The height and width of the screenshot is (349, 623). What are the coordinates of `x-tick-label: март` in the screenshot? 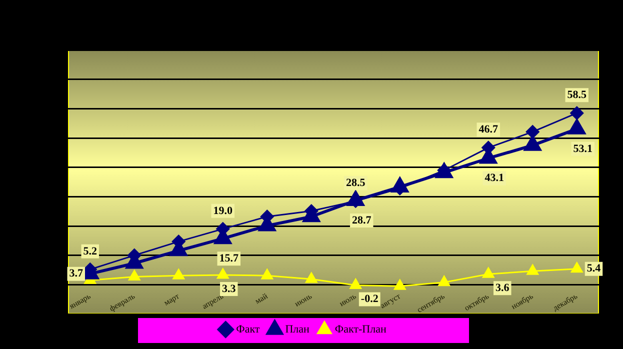 It's located at (172, 299).